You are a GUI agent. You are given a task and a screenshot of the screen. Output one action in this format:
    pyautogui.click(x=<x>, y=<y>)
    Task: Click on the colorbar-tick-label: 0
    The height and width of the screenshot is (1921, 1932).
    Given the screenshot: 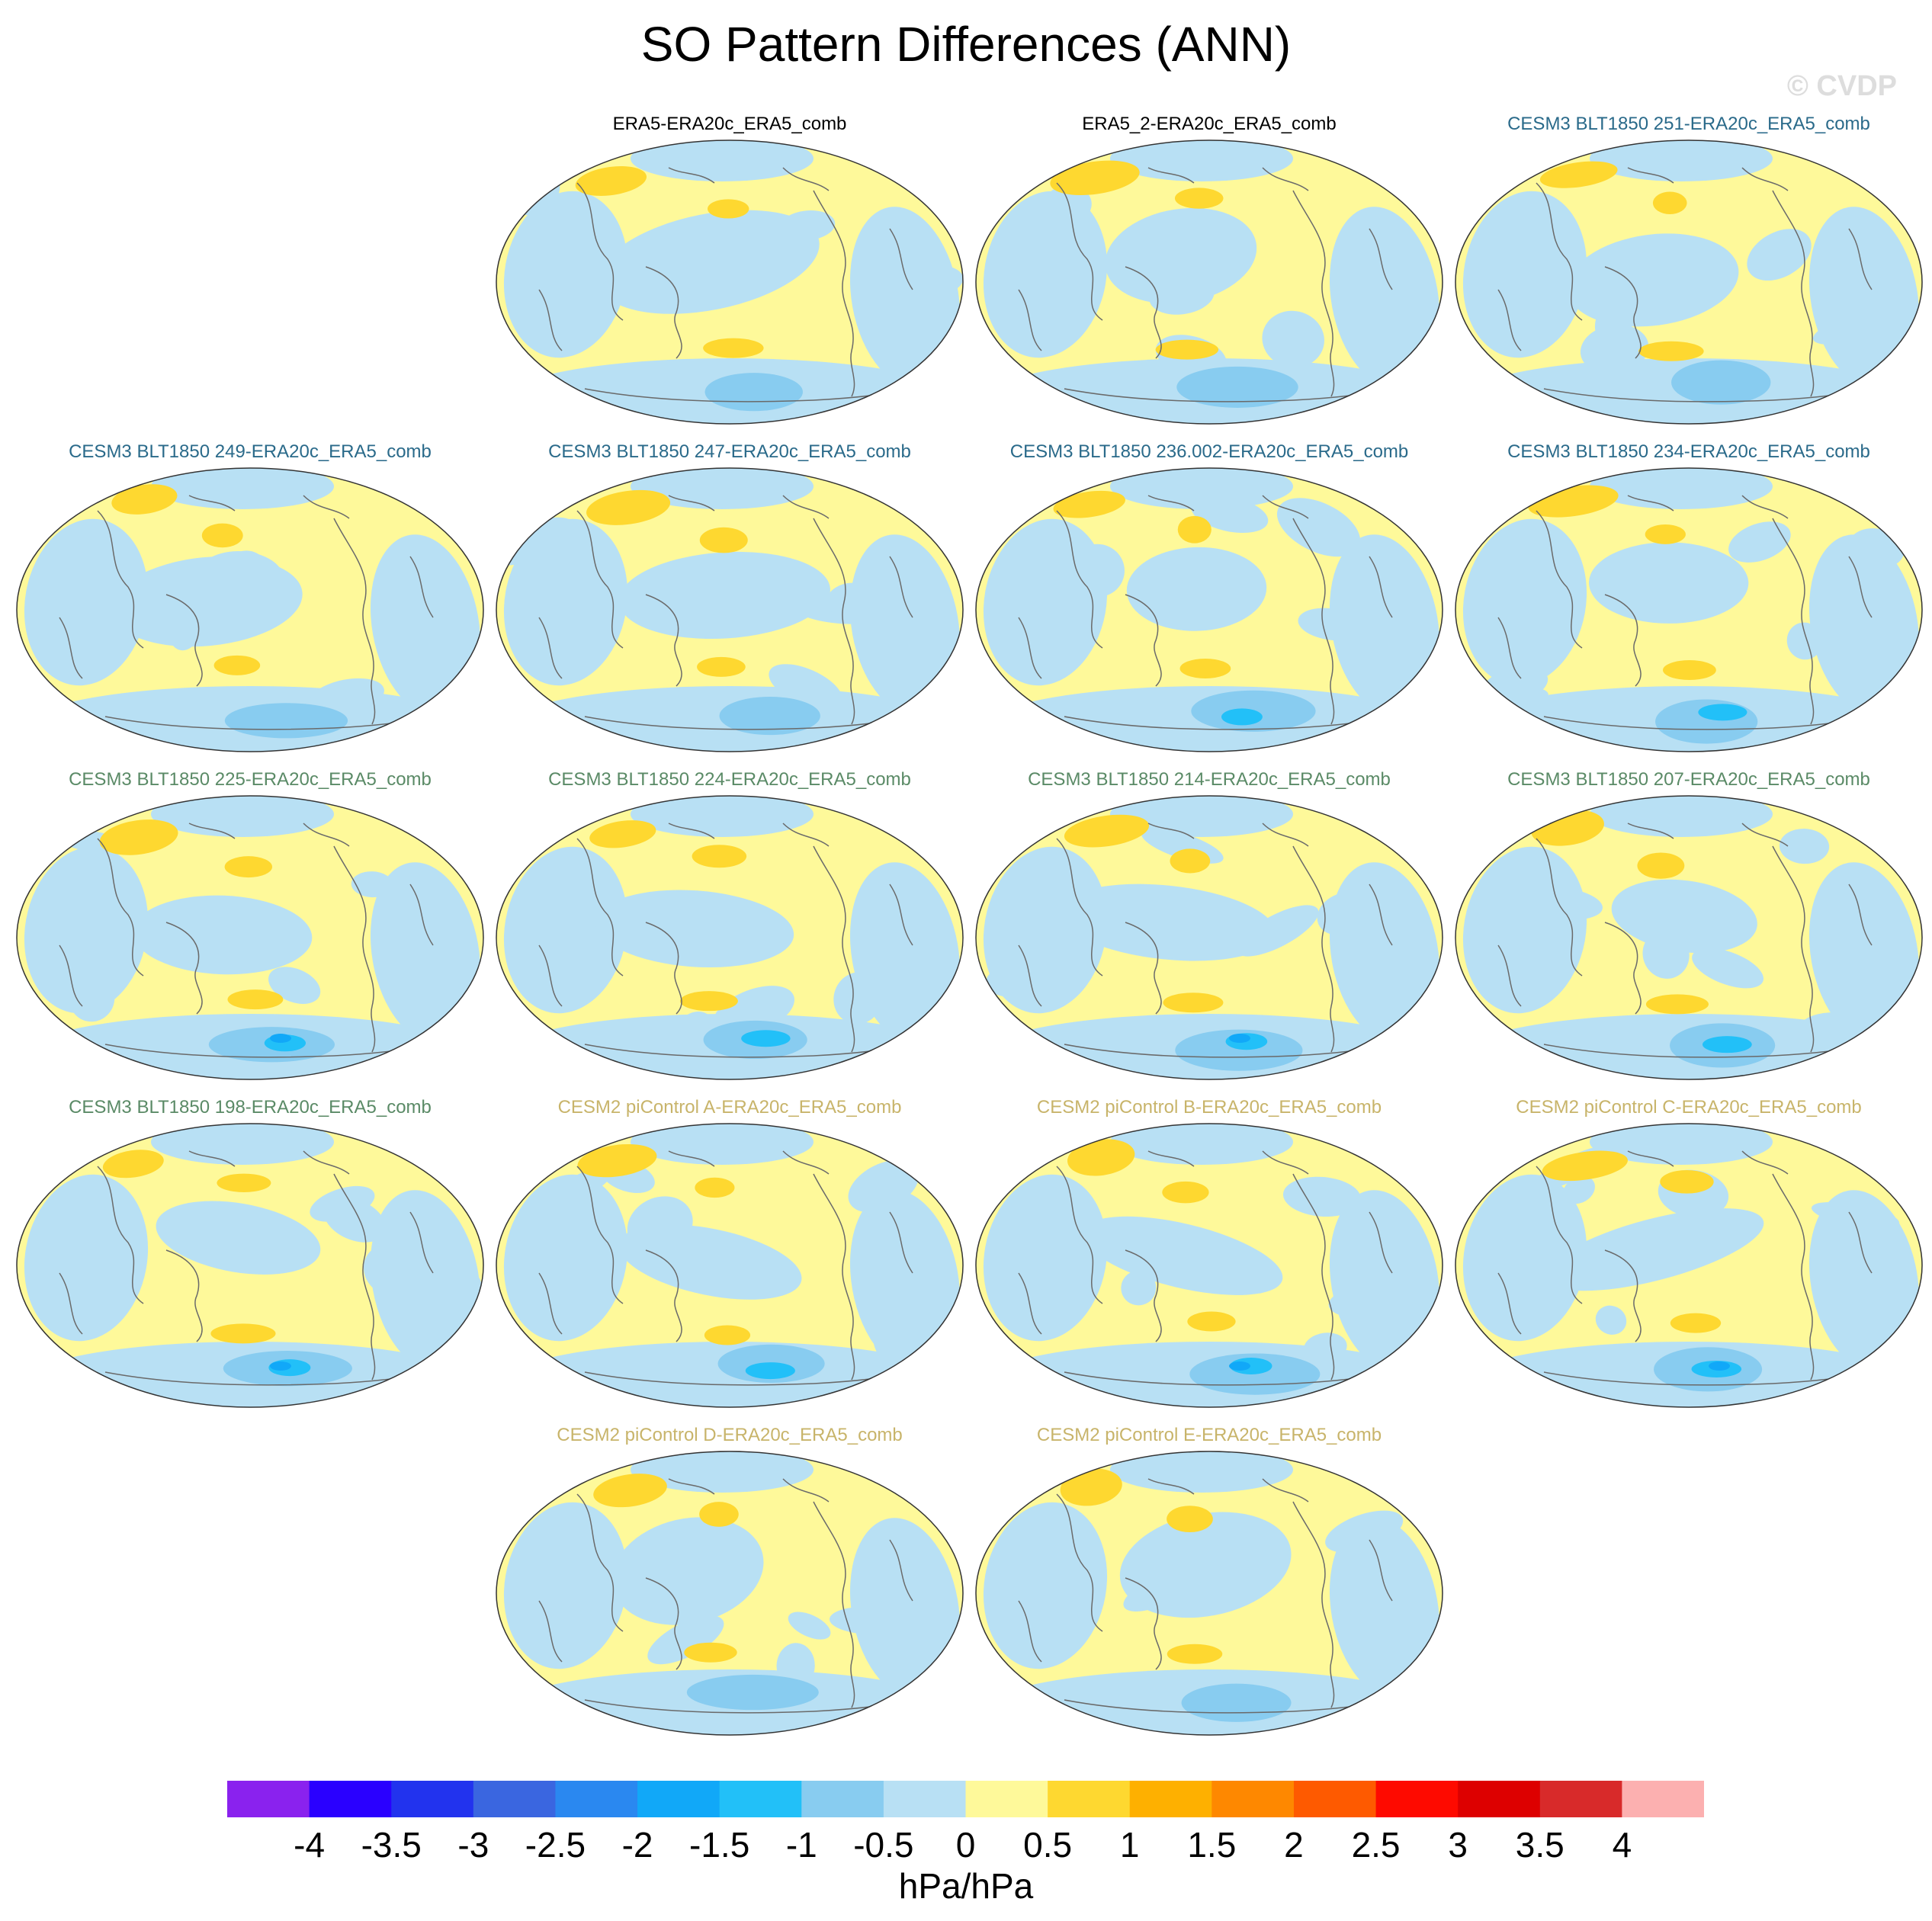 What is the action you would take?
    pyautogui.click(x=966, y=1845)
    